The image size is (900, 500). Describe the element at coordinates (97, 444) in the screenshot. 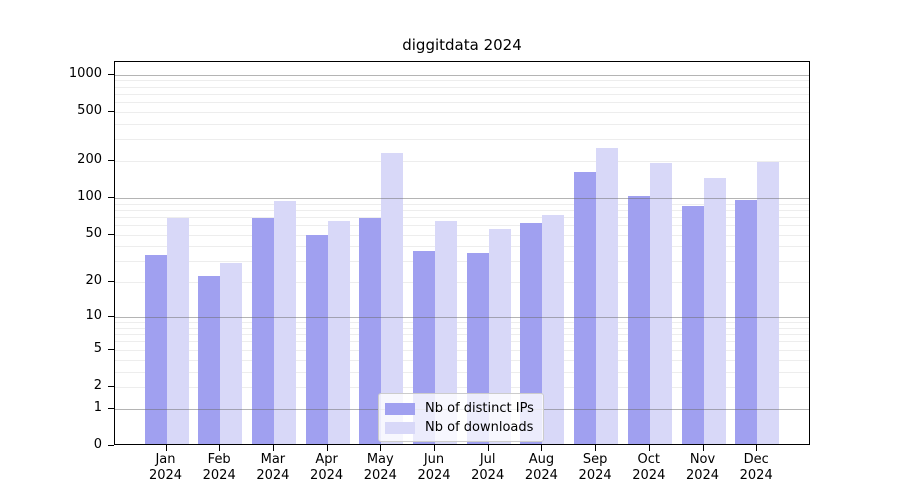

I see `y-tick-label: 0` at that location.